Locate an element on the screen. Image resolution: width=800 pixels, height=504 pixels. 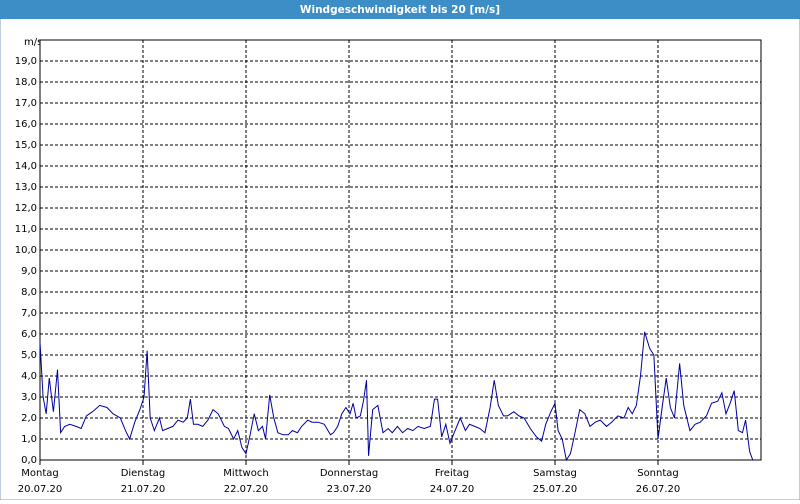
y-tick-label: 4,0 is located at coordinates (29, 376).